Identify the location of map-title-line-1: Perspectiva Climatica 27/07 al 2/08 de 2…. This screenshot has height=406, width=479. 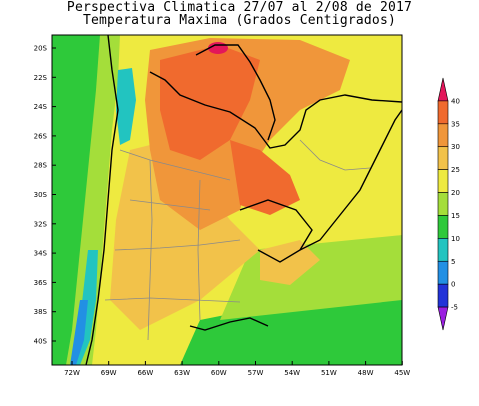
(239, 7).